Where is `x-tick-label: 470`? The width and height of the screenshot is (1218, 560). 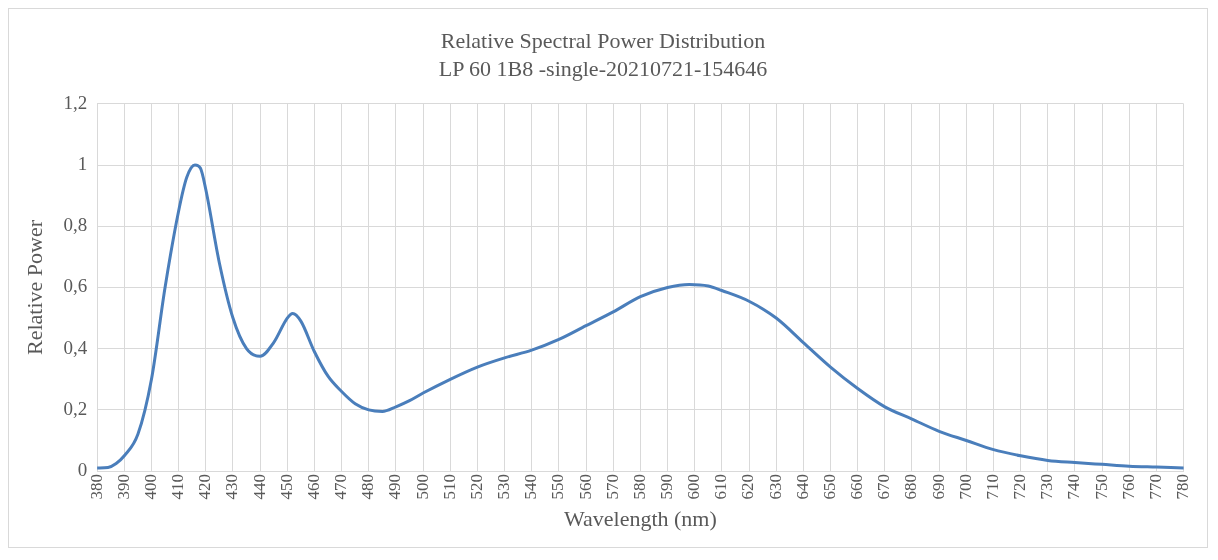 x-tick-label: 470 is located at coordinates (341, 487).